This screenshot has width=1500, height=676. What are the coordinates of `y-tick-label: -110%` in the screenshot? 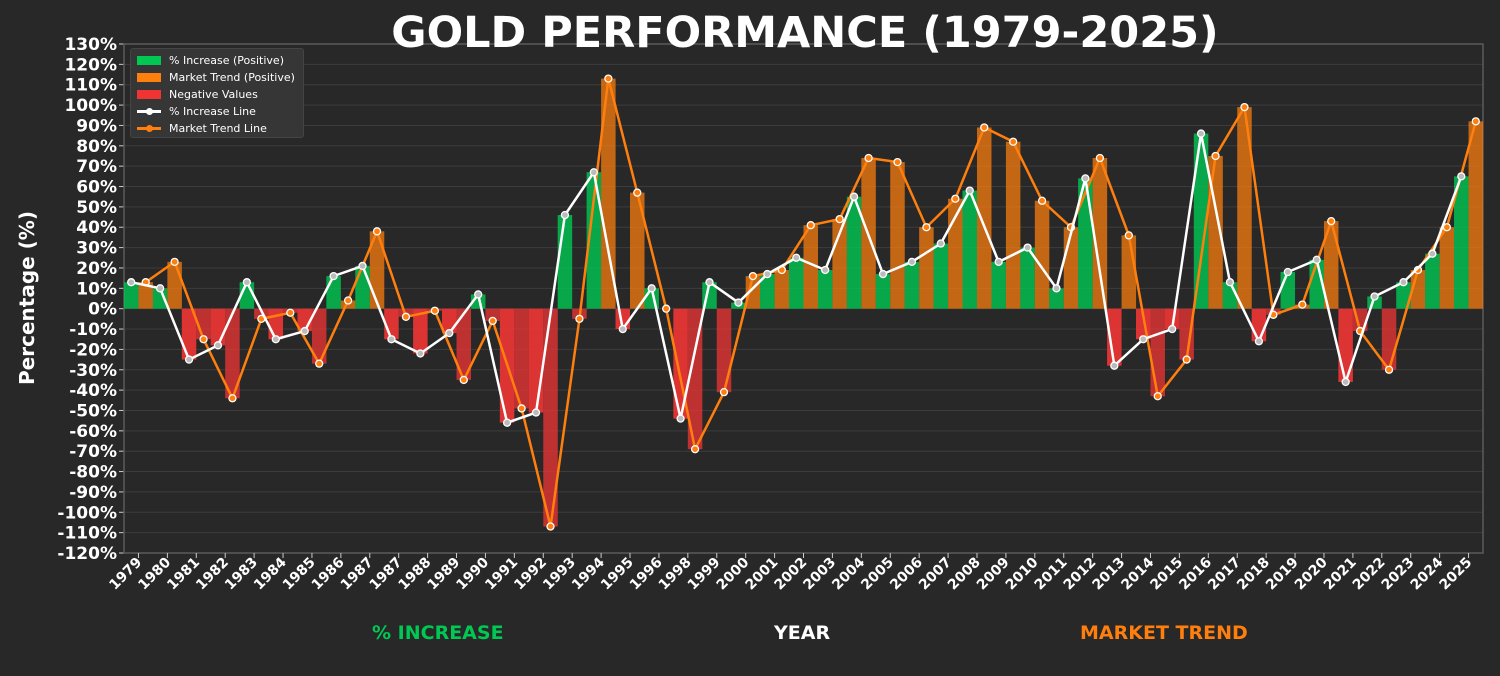 It's located at (87, 534).